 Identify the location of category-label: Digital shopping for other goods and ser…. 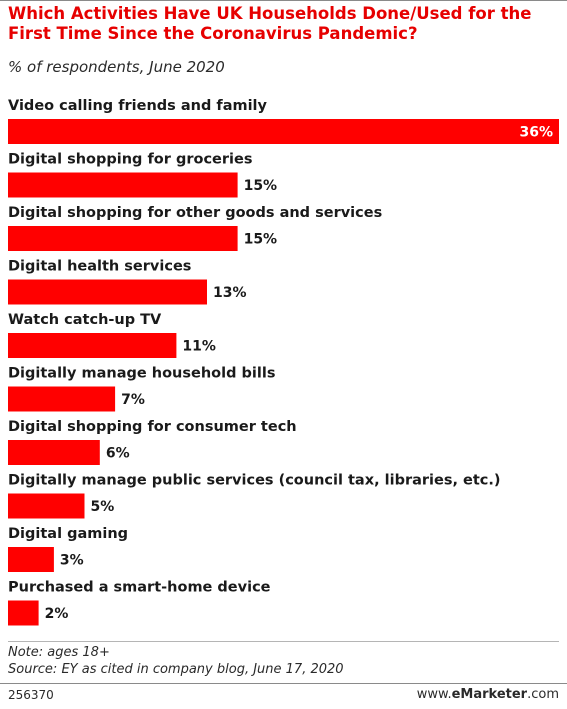
(195, 213).